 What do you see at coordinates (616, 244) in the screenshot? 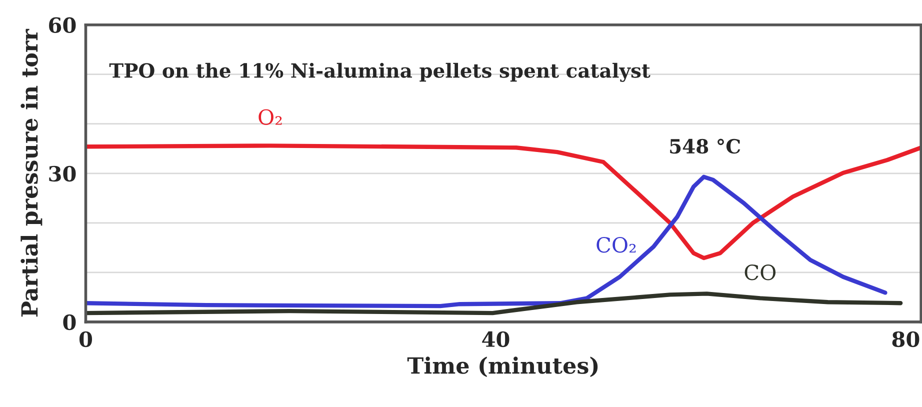
I see `series-label: CO₂` at bounding box center [616, 244].